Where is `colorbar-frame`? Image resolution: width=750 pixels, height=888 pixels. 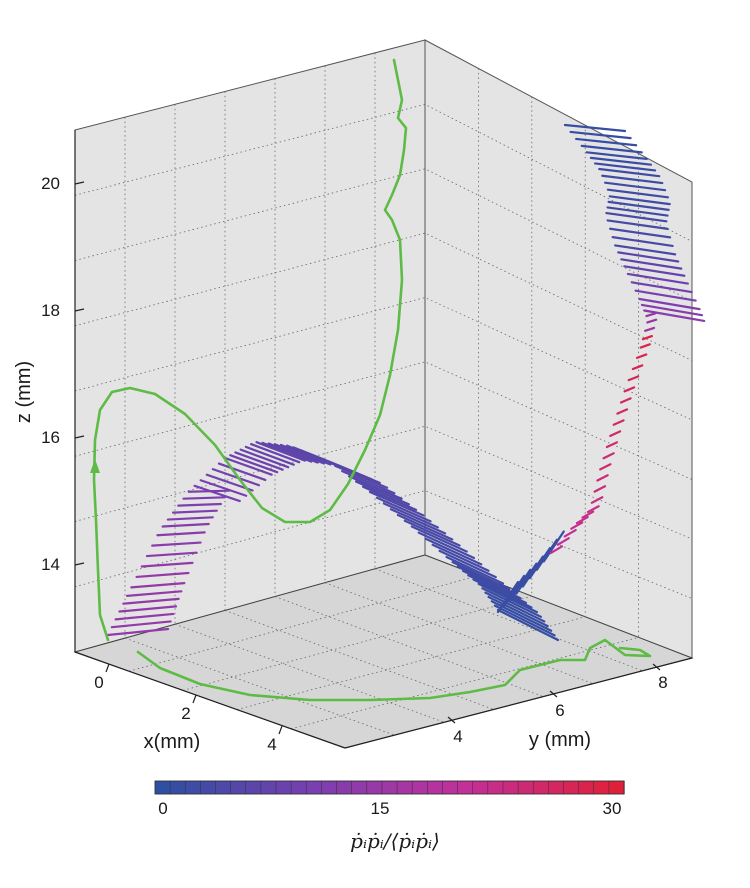 colorbar-frame is located at coordinates (389, 787).